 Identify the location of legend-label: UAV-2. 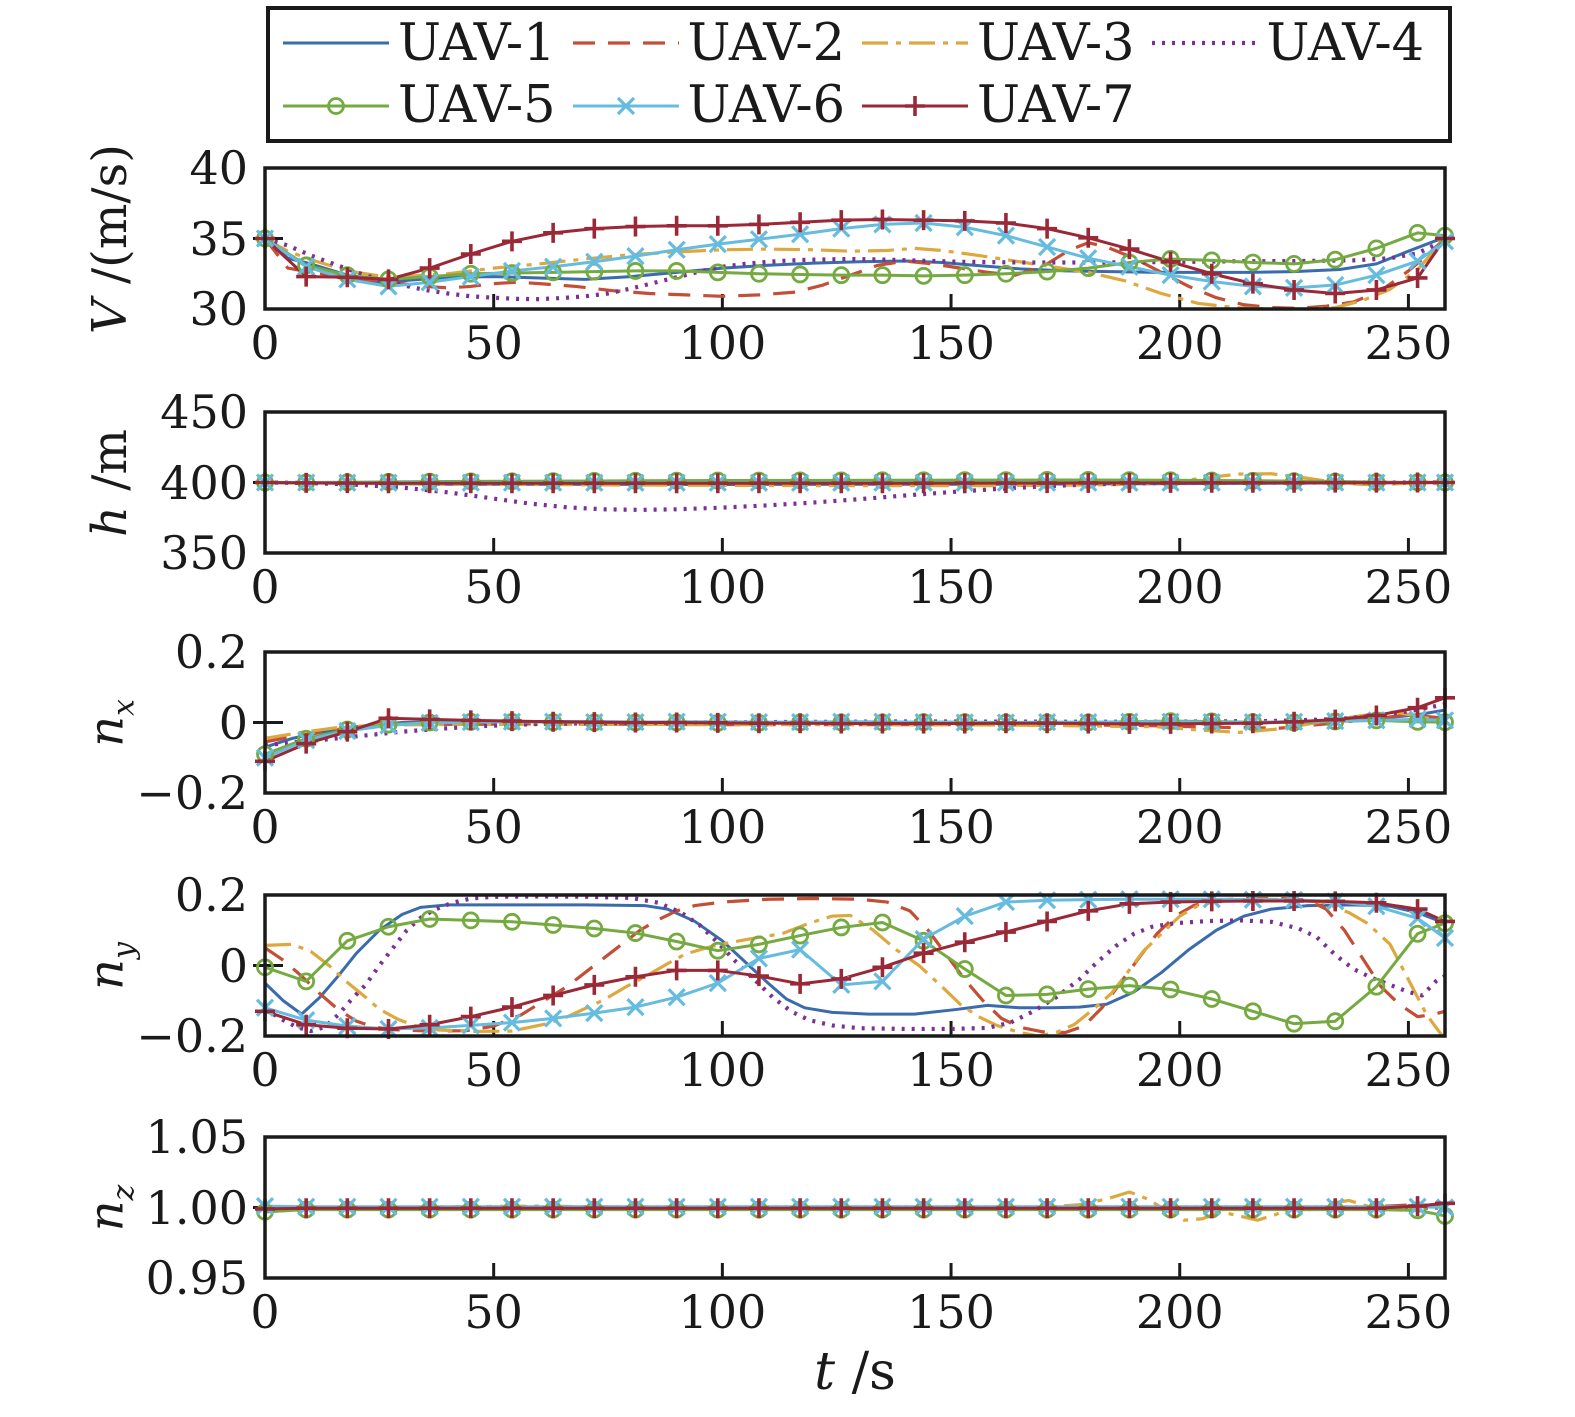
(766, 43).